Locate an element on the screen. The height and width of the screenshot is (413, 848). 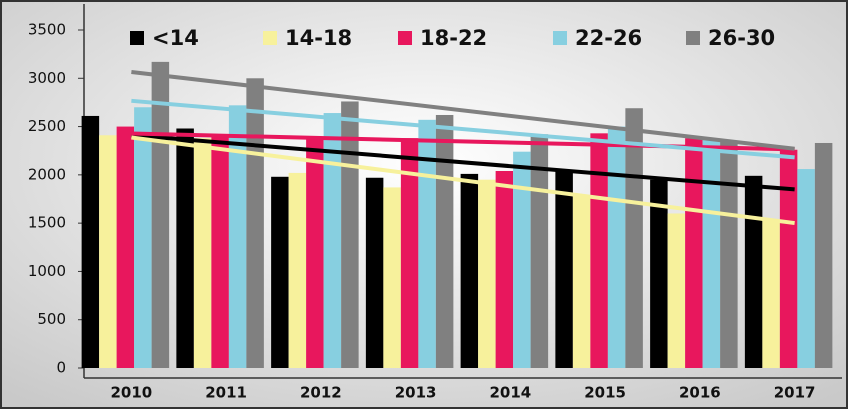
y-tick-label: 2500 is located at coordinates (47, 126).